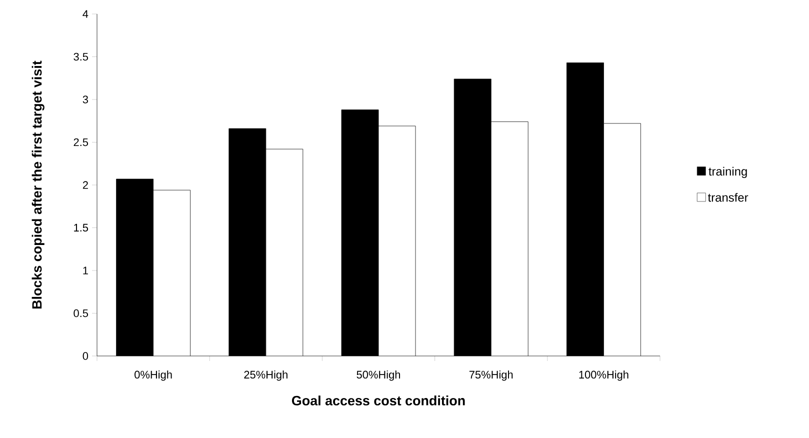  Describe the element at coordinates (81, 56) in the screenshot. I see `y-tick-label: 3.5` at that location.